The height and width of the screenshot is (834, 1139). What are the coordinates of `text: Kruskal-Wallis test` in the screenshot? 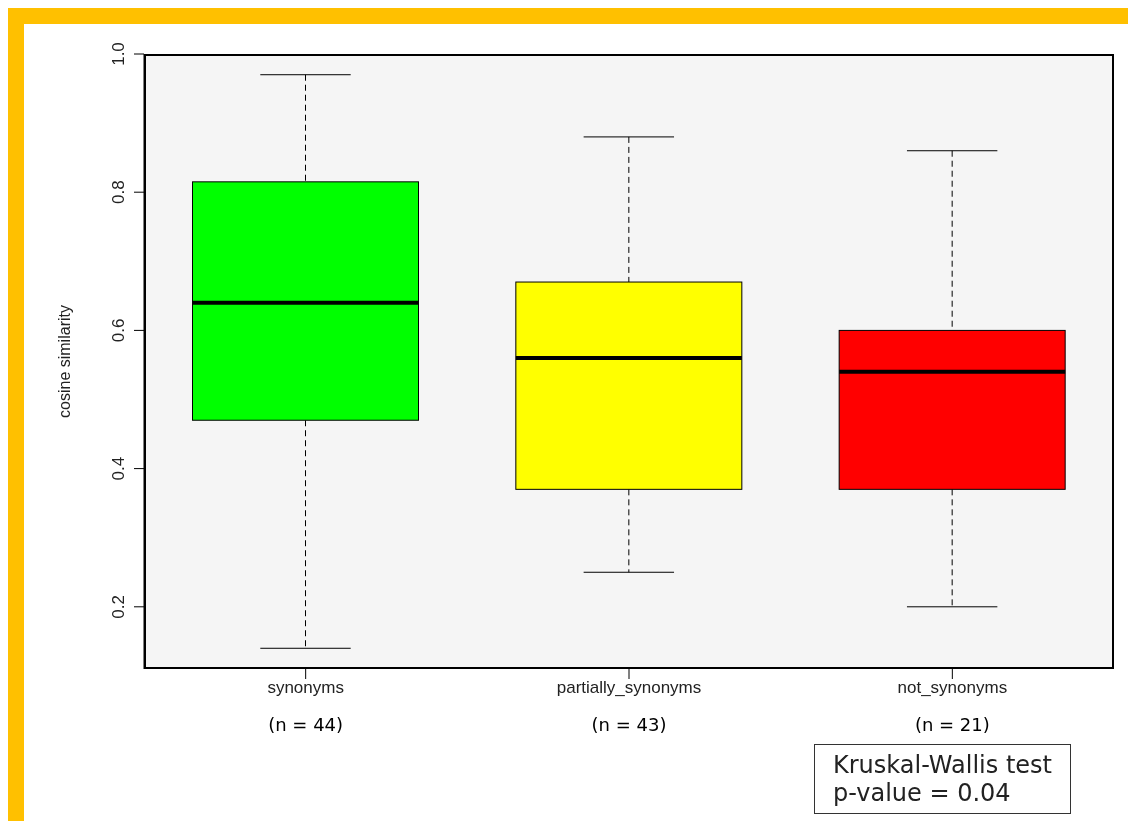 It's located at (942, 765).